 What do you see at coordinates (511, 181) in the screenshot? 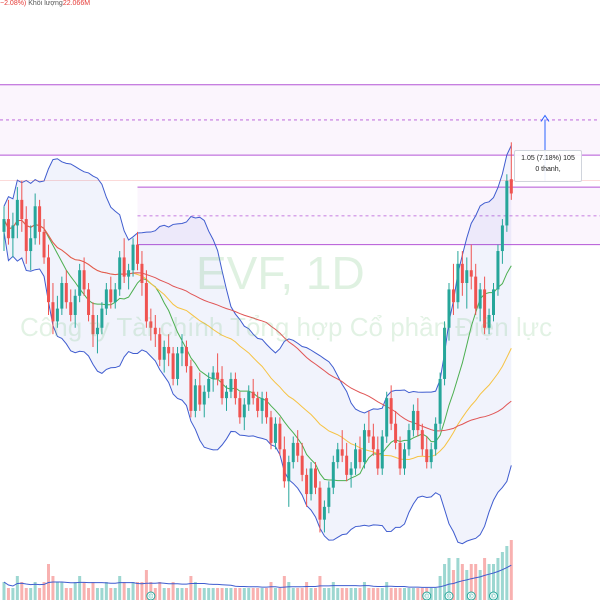
I see `last-price-dot` at bounding box center [511, 181].